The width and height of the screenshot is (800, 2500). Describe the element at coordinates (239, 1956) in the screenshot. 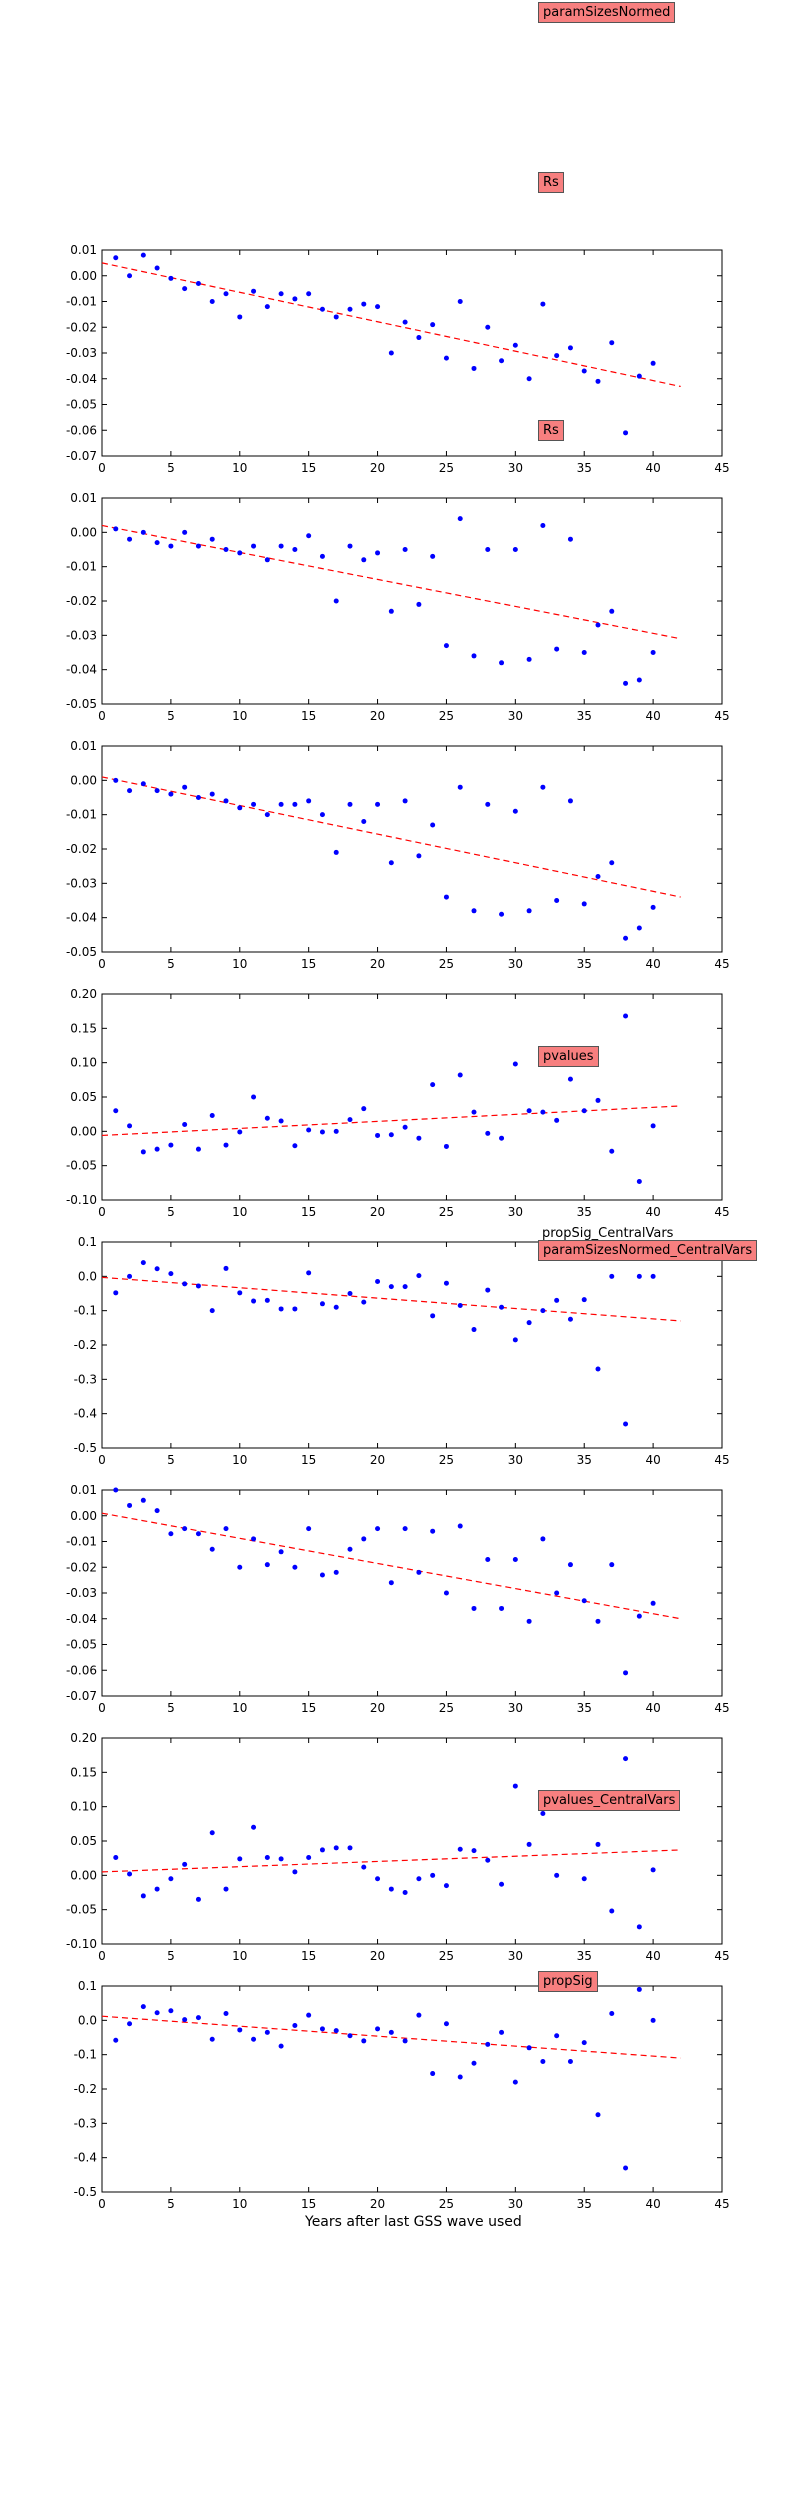

I see `x-tick-label: 10` at that location.